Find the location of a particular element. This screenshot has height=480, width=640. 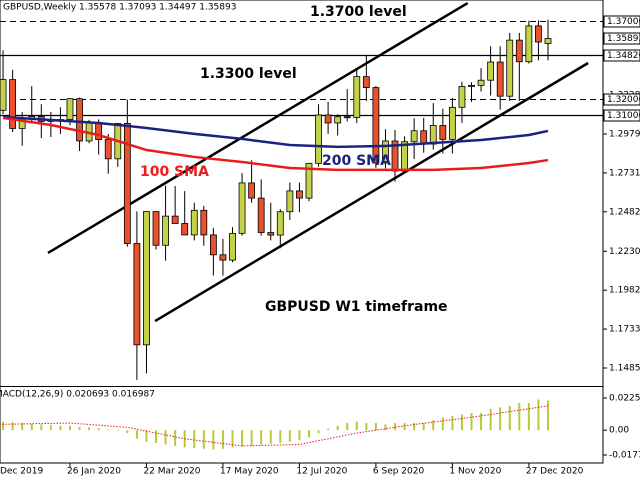

level-label: 1.32000 is located at coordinates (623, 100).